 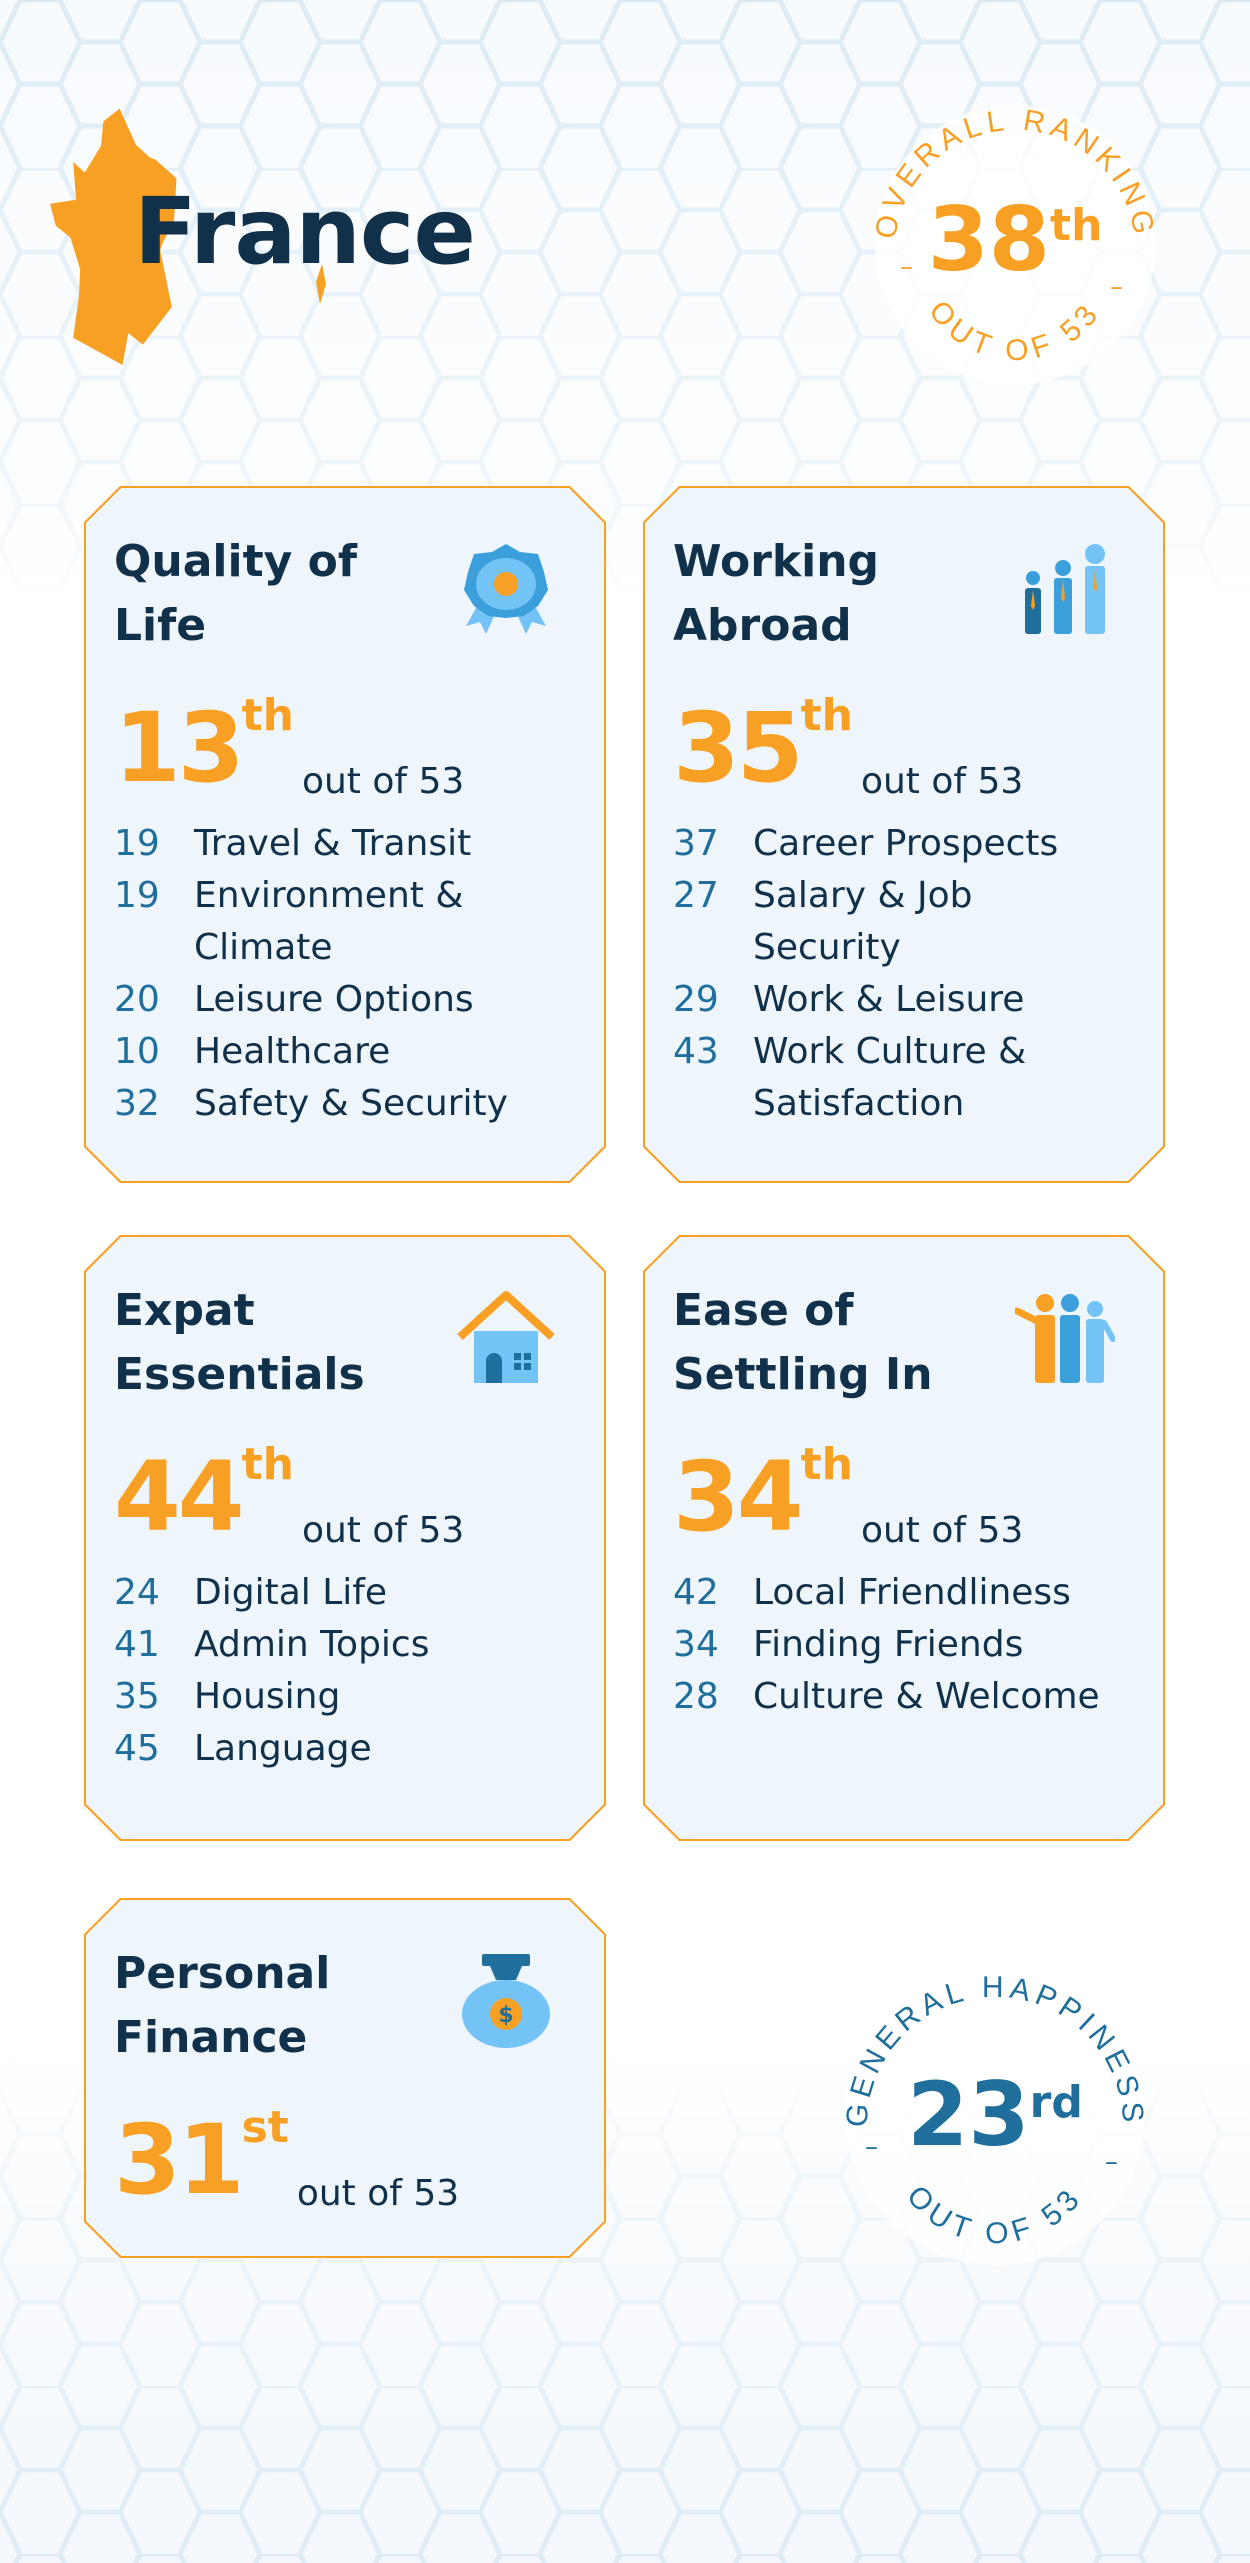 I want to click on list-item: 28 Culture & Welcome, so click(x=919, y=1697).